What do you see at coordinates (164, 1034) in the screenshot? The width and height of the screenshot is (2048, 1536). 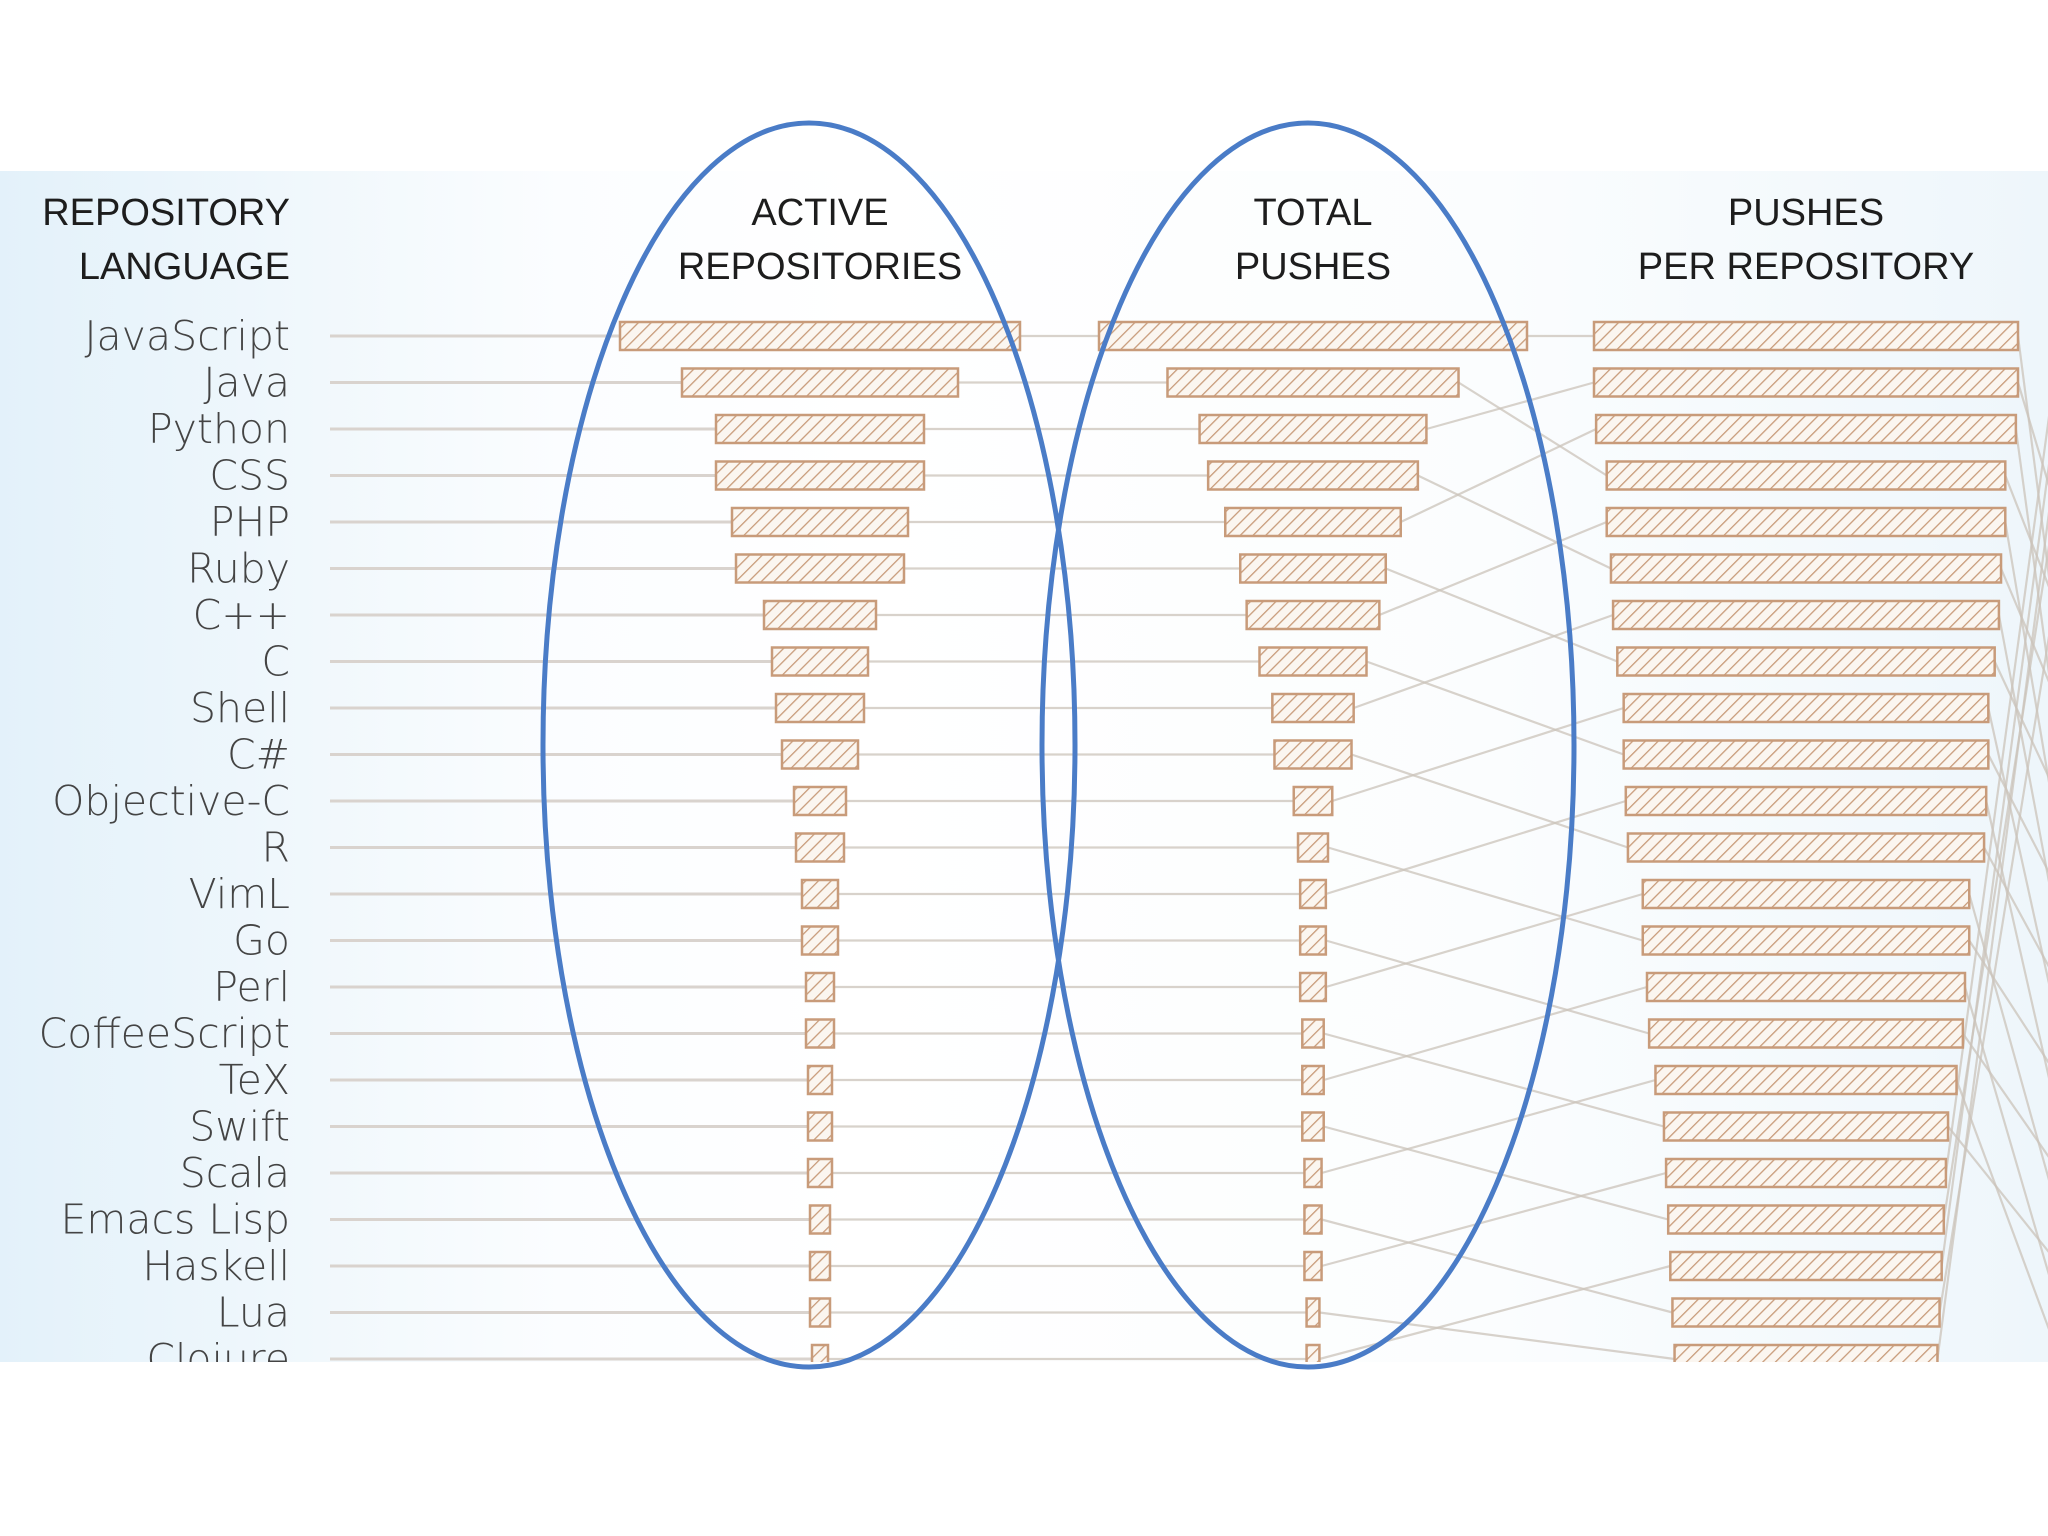 I see `language-label: CoffeeScript` at bounding box center [164, 1034].